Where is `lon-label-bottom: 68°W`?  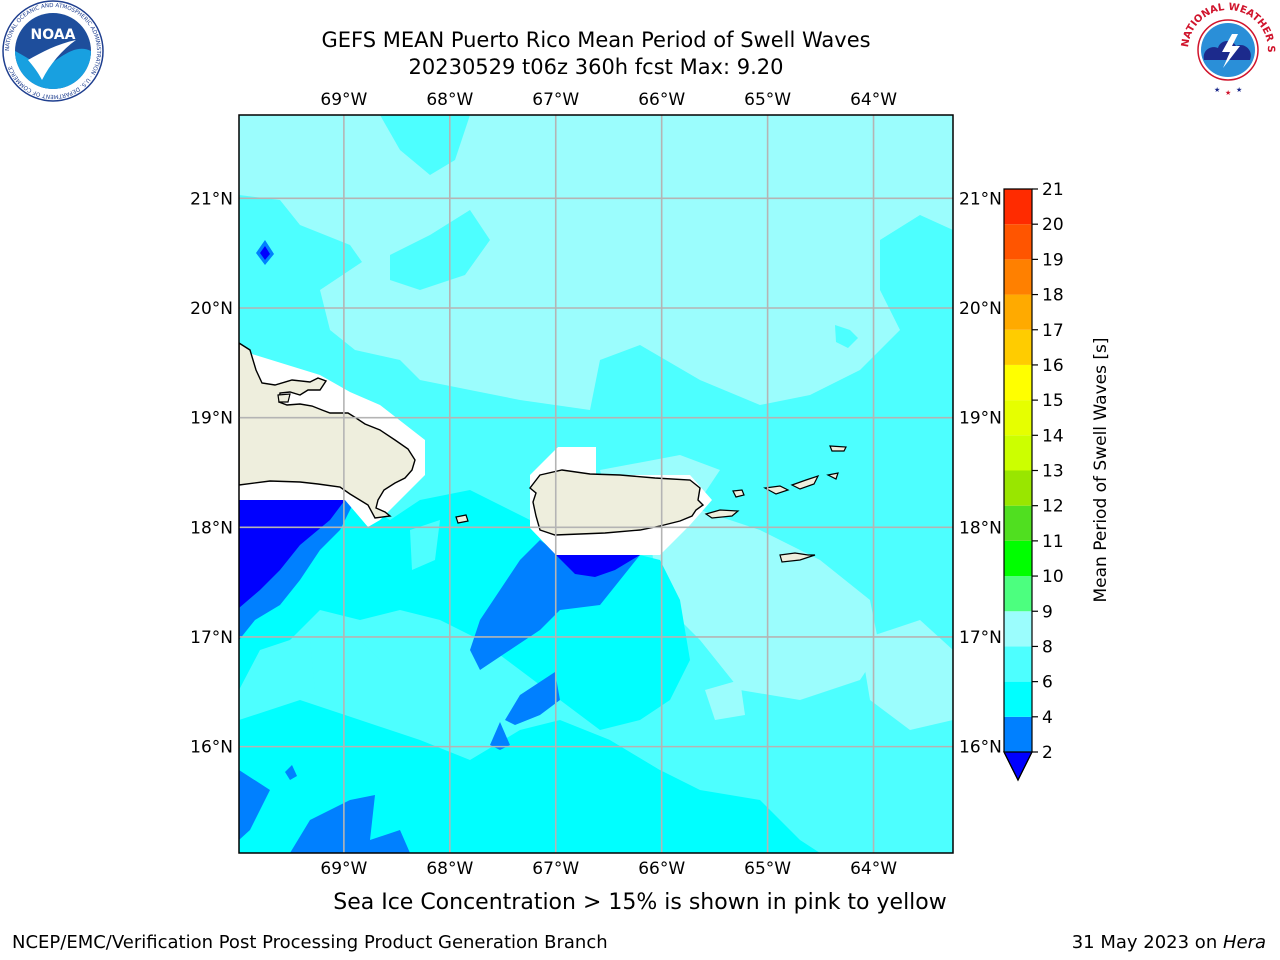 lon-label-bottom: 68°W is located at coordinates (449, 869).